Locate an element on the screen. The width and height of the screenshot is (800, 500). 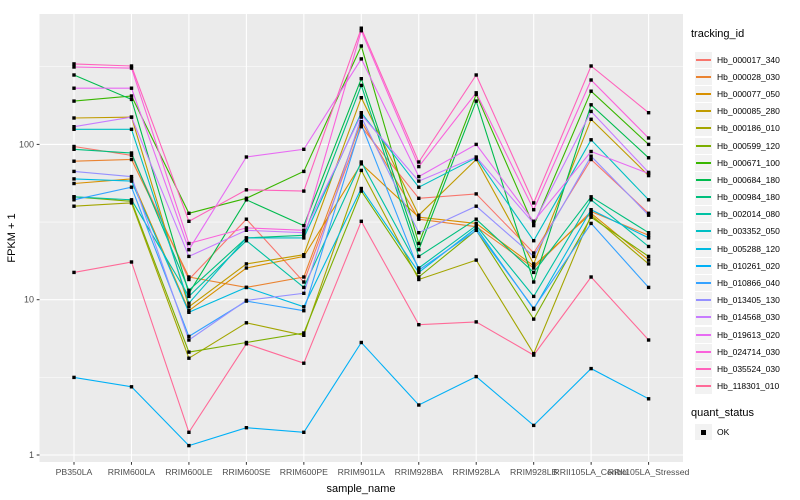
x-tick-label: RRIM928BA is located at coordinates (419, 472).